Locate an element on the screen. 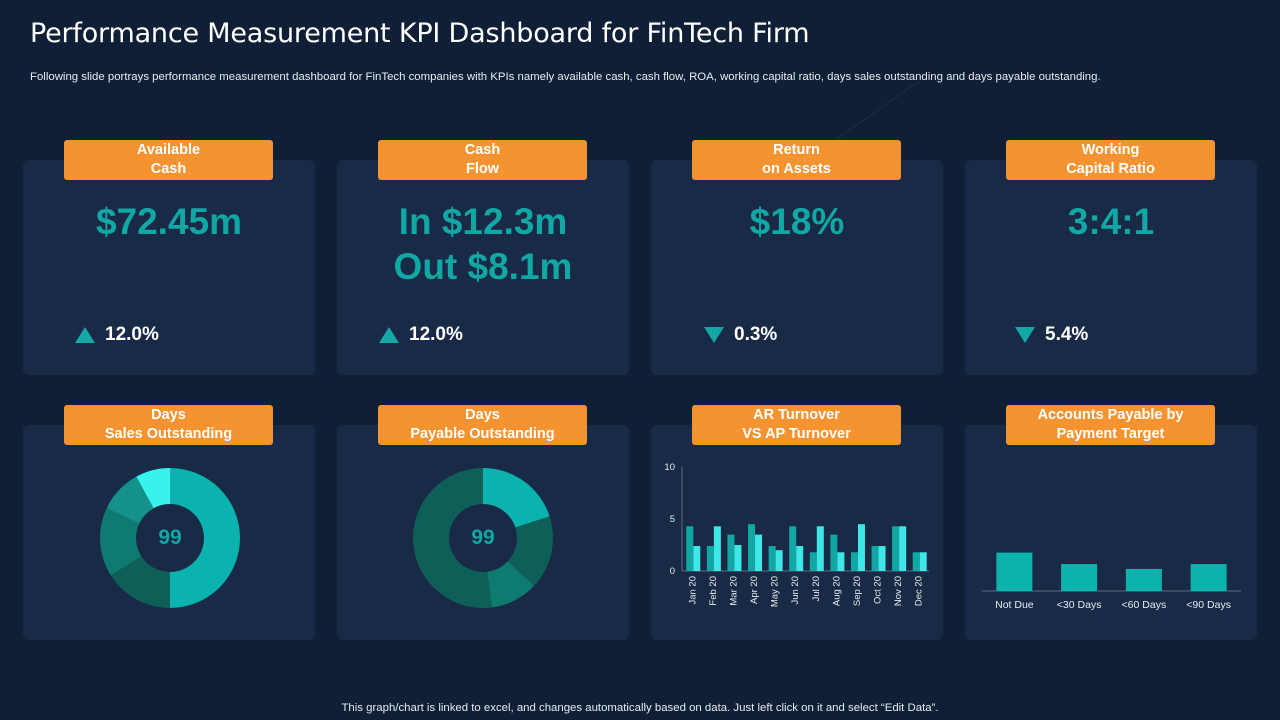 This screenshot has height=720, width=1280. kpi-value-out: Out $8.1m is located at coordinates (483, 266).